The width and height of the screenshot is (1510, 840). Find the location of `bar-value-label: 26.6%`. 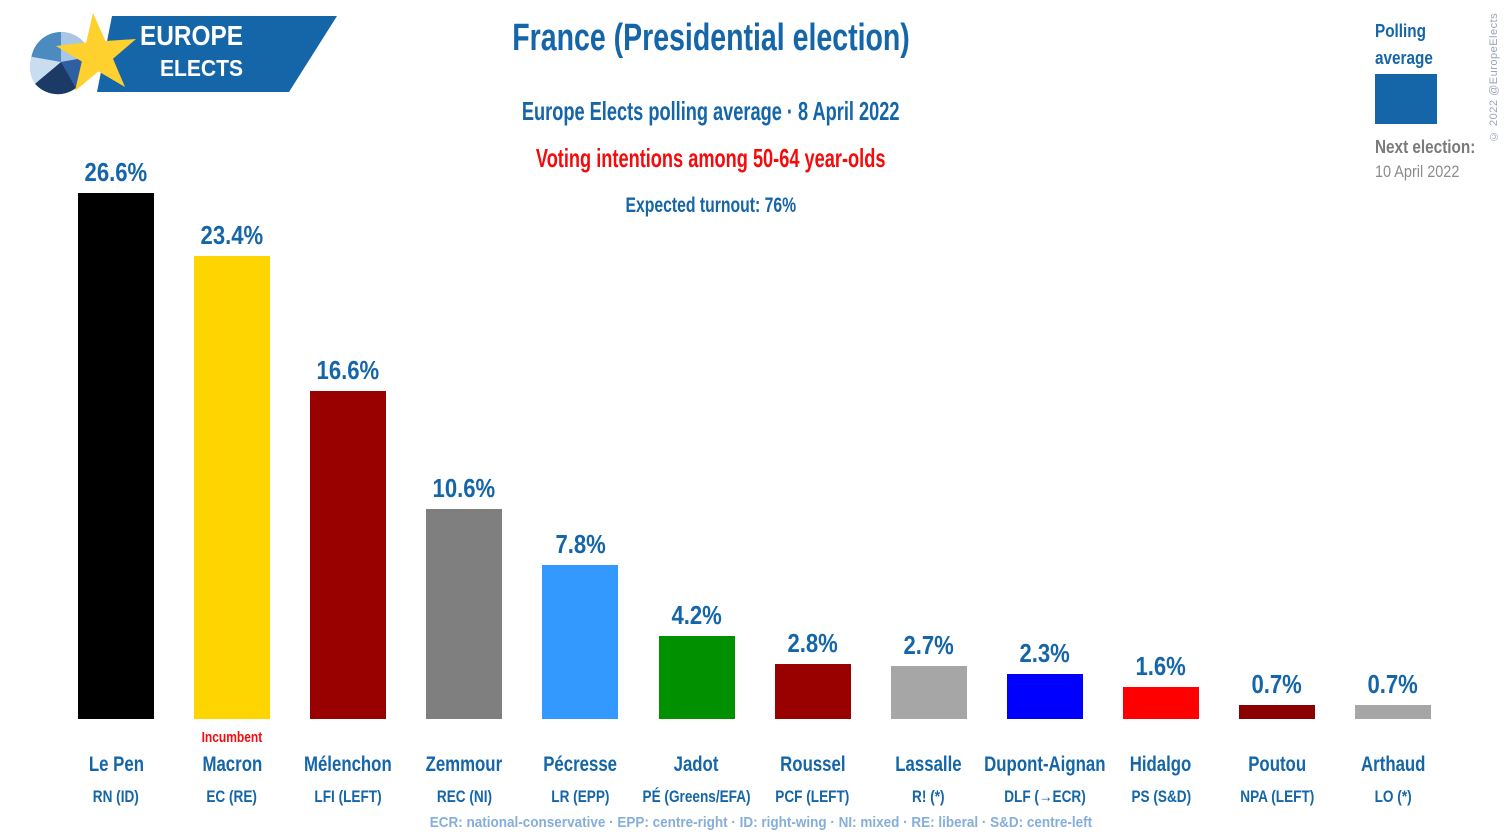

bar-value-label: 26.6% is located at coordinates (116, 172).